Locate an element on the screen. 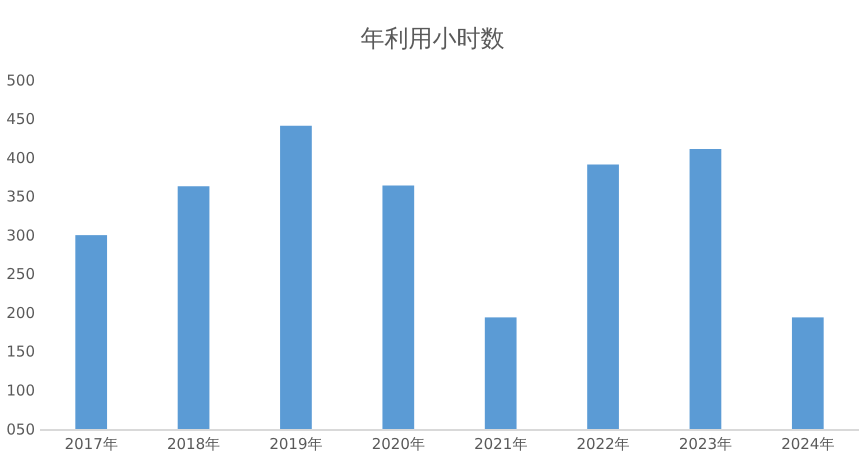  y-tick-label: 400 is located at coordinates (20, 157).